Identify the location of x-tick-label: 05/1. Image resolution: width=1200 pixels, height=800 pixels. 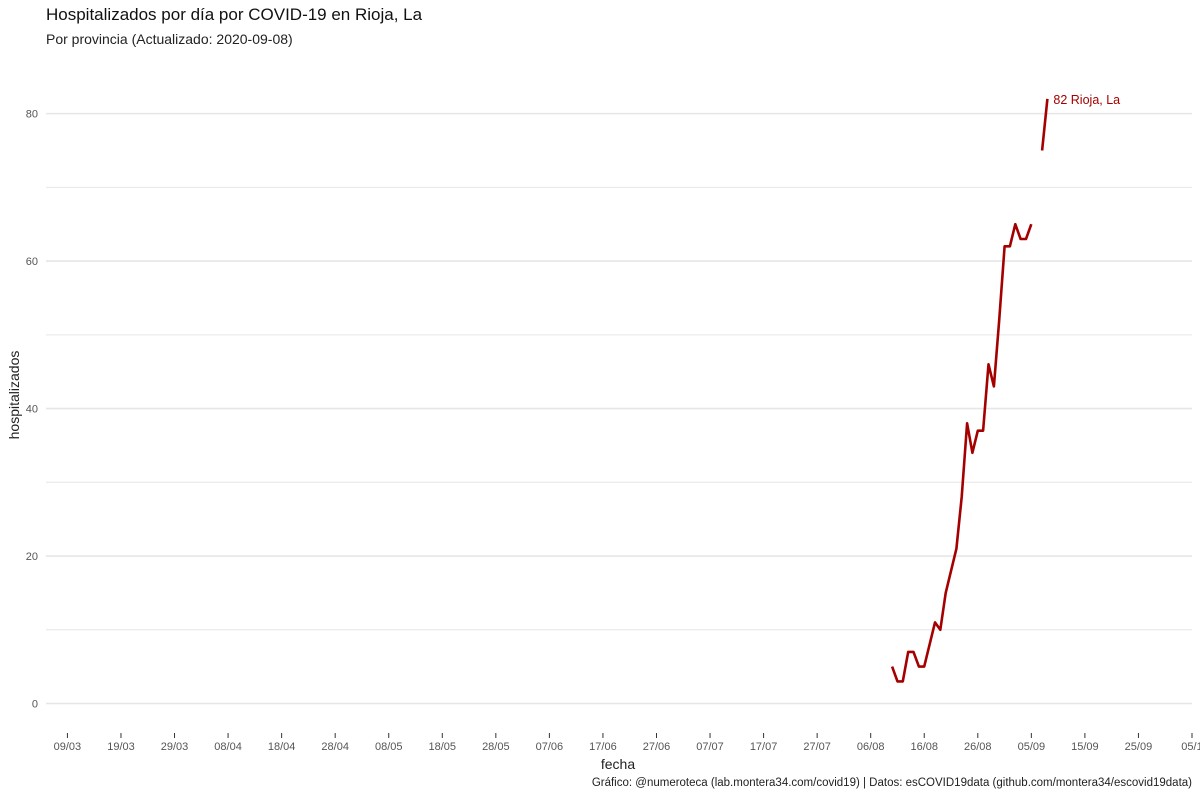
(1190, 747).